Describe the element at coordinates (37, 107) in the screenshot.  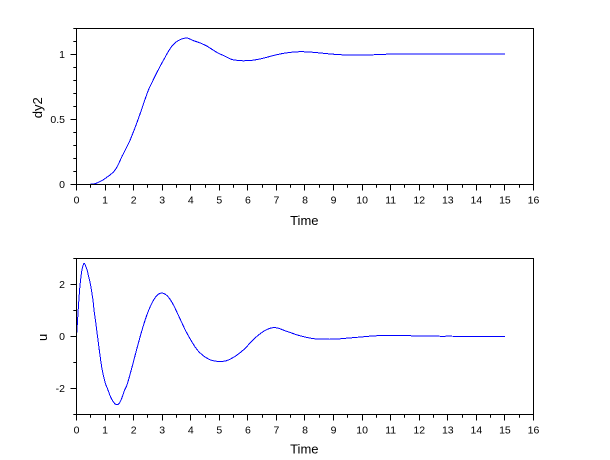
I see `svg-text: dy2` at that location.